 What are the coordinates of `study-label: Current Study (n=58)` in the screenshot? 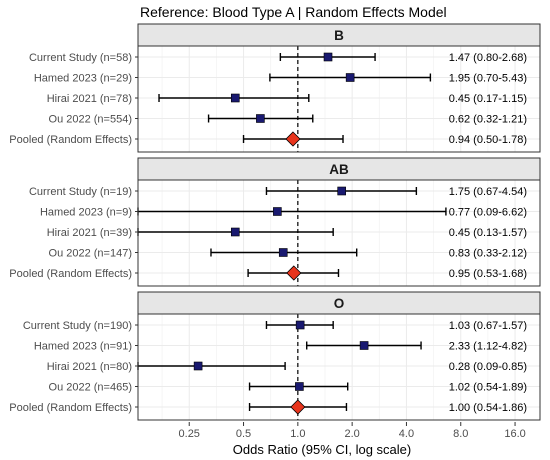 It's located at (80, 58).